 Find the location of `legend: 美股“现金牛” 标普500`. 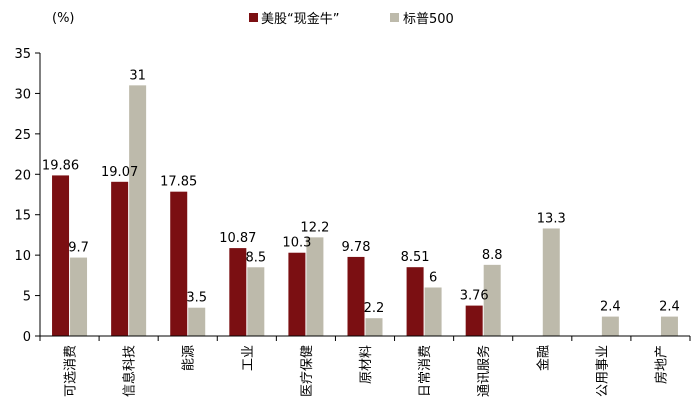

legend: 美股“现金牛” 标普500 is located at coordinates (351, 19).